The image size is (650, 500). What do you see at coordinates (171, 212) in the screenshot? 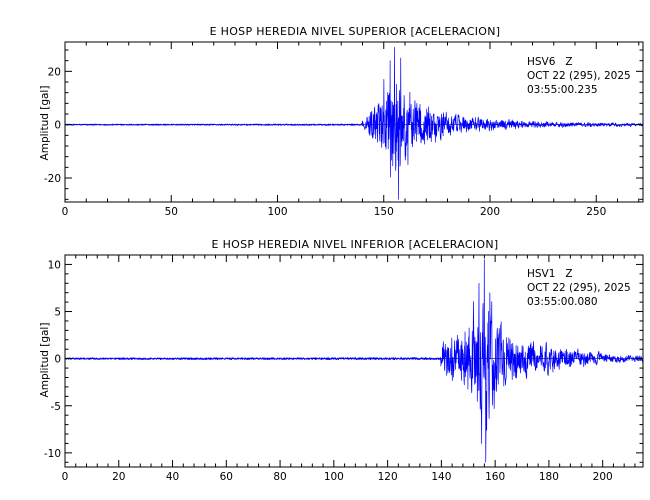
I see `upper-x-tick-label: 50` at bounding box center [171, 212].